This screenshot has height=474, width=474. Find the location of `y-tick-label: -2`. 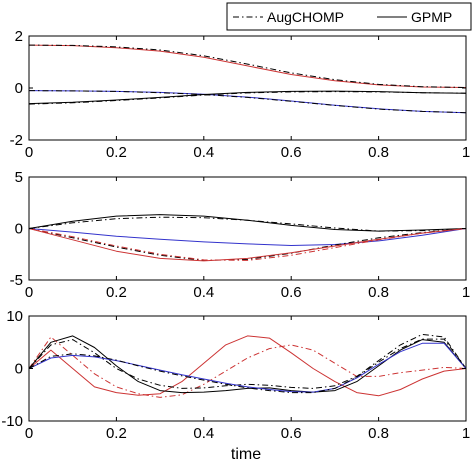

y-tick-label: -2 is located at coordinates (16, 140).